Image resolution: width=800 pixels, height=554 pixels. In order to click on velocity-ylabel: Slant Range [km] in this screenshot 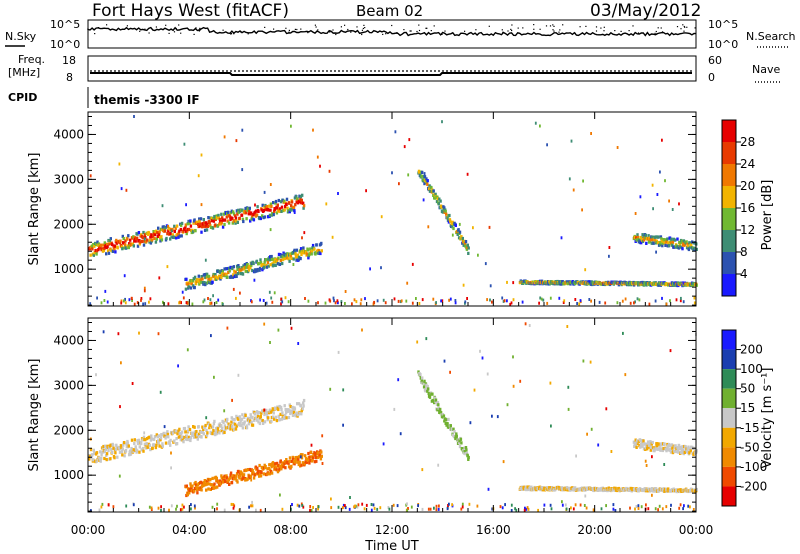, I will do `click(34, 415)`.